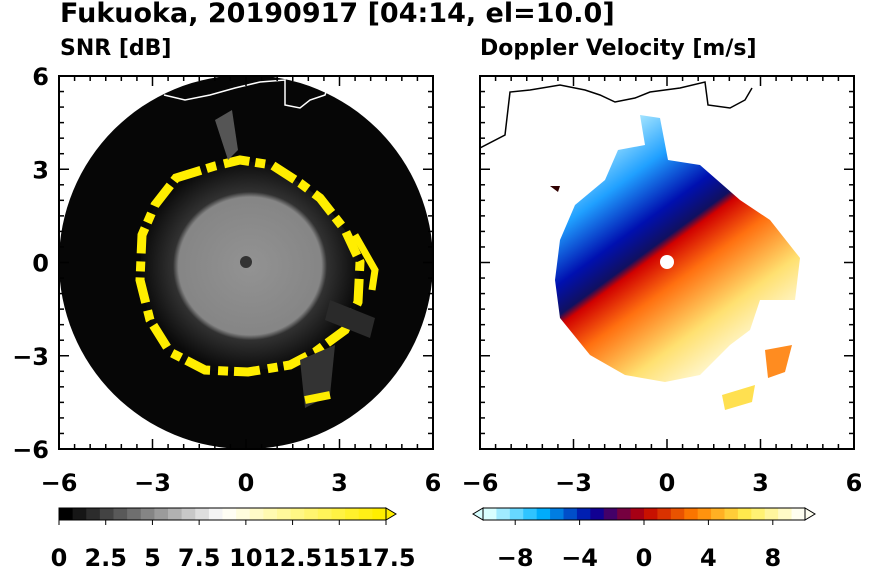 Image resolution: width=870 pixels, height=570 pixels. What do you see at coordinates (738, 397) in the screenshot?
I see `doppler-echo-south-patch` at bounding box center [738, 397].